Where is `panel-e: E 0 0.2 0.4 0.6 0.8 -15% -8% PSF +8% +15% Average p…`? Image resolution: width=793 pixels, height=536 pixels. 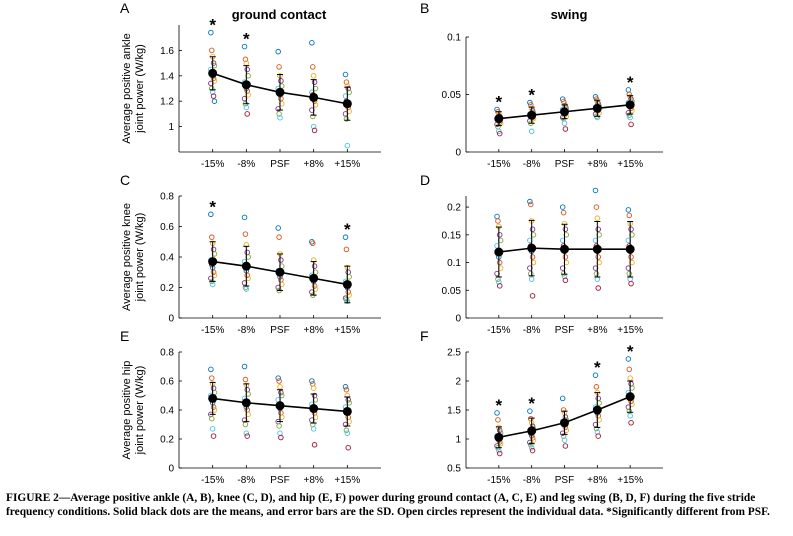
panel-e: E 0 0.2 0.4 0.6 0.8 -15% -8% PSF +8% +15% Average p… is located at coordinates (250, 407).